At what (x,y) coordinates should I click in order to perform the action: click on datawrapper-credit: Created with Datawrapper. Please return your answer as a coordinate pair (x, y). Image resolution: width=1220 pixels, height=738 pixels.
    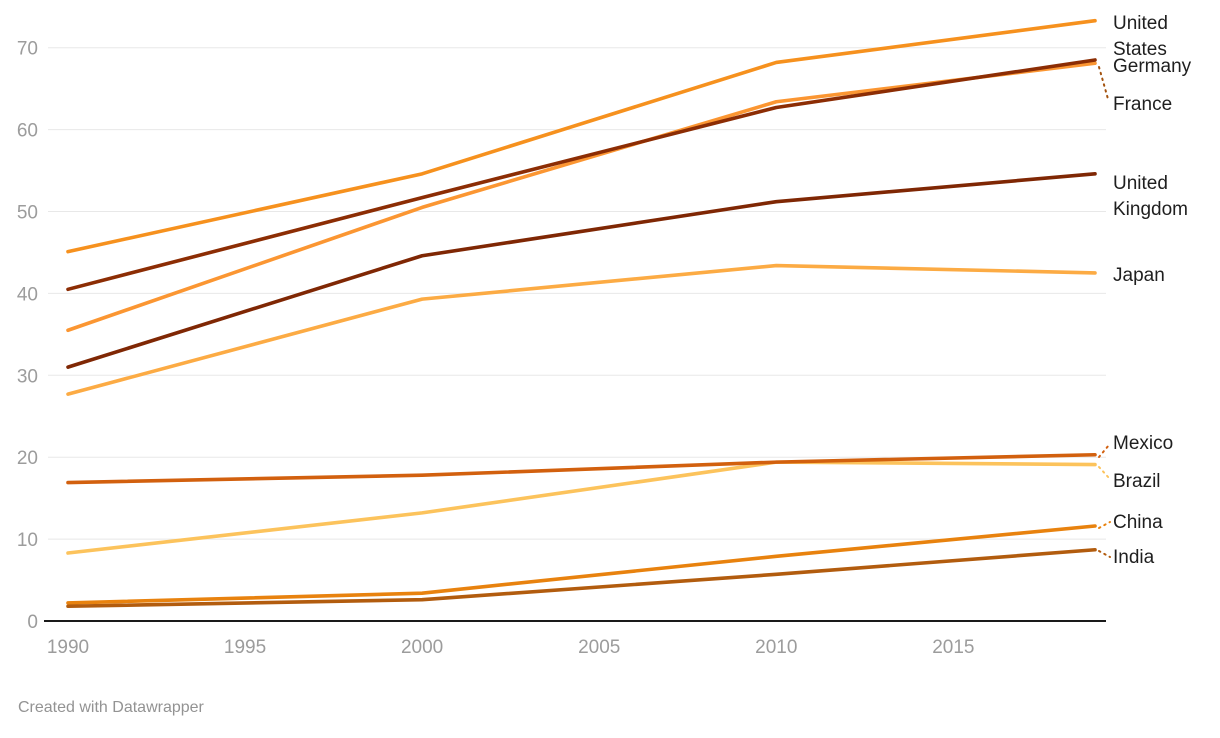
    Looking at the image, I should click on (111, 707).